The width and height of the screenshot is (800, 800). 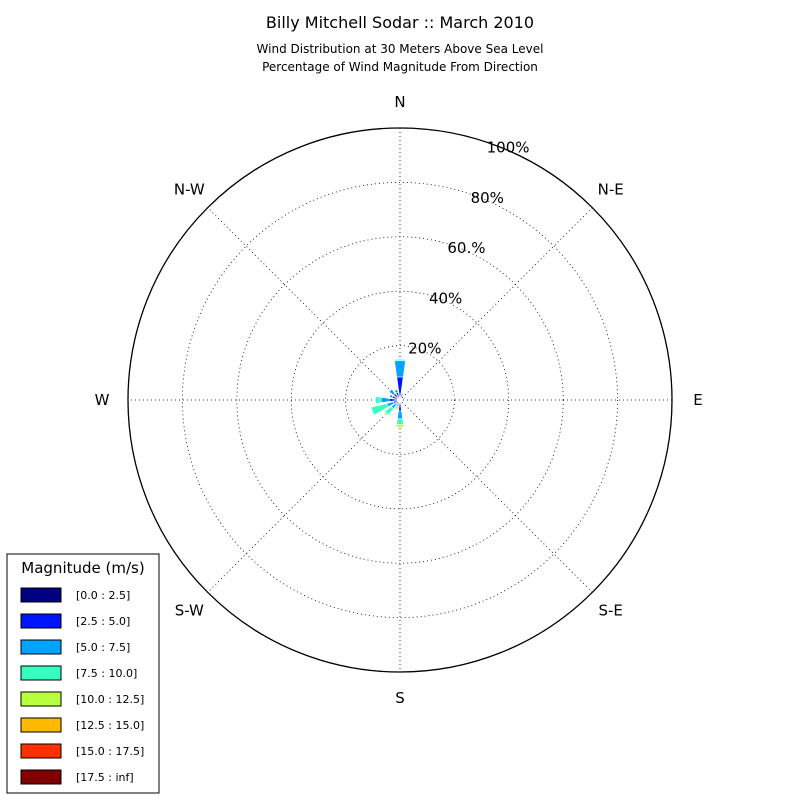 I want to click on wind-bars, so click(x=388, y=393).